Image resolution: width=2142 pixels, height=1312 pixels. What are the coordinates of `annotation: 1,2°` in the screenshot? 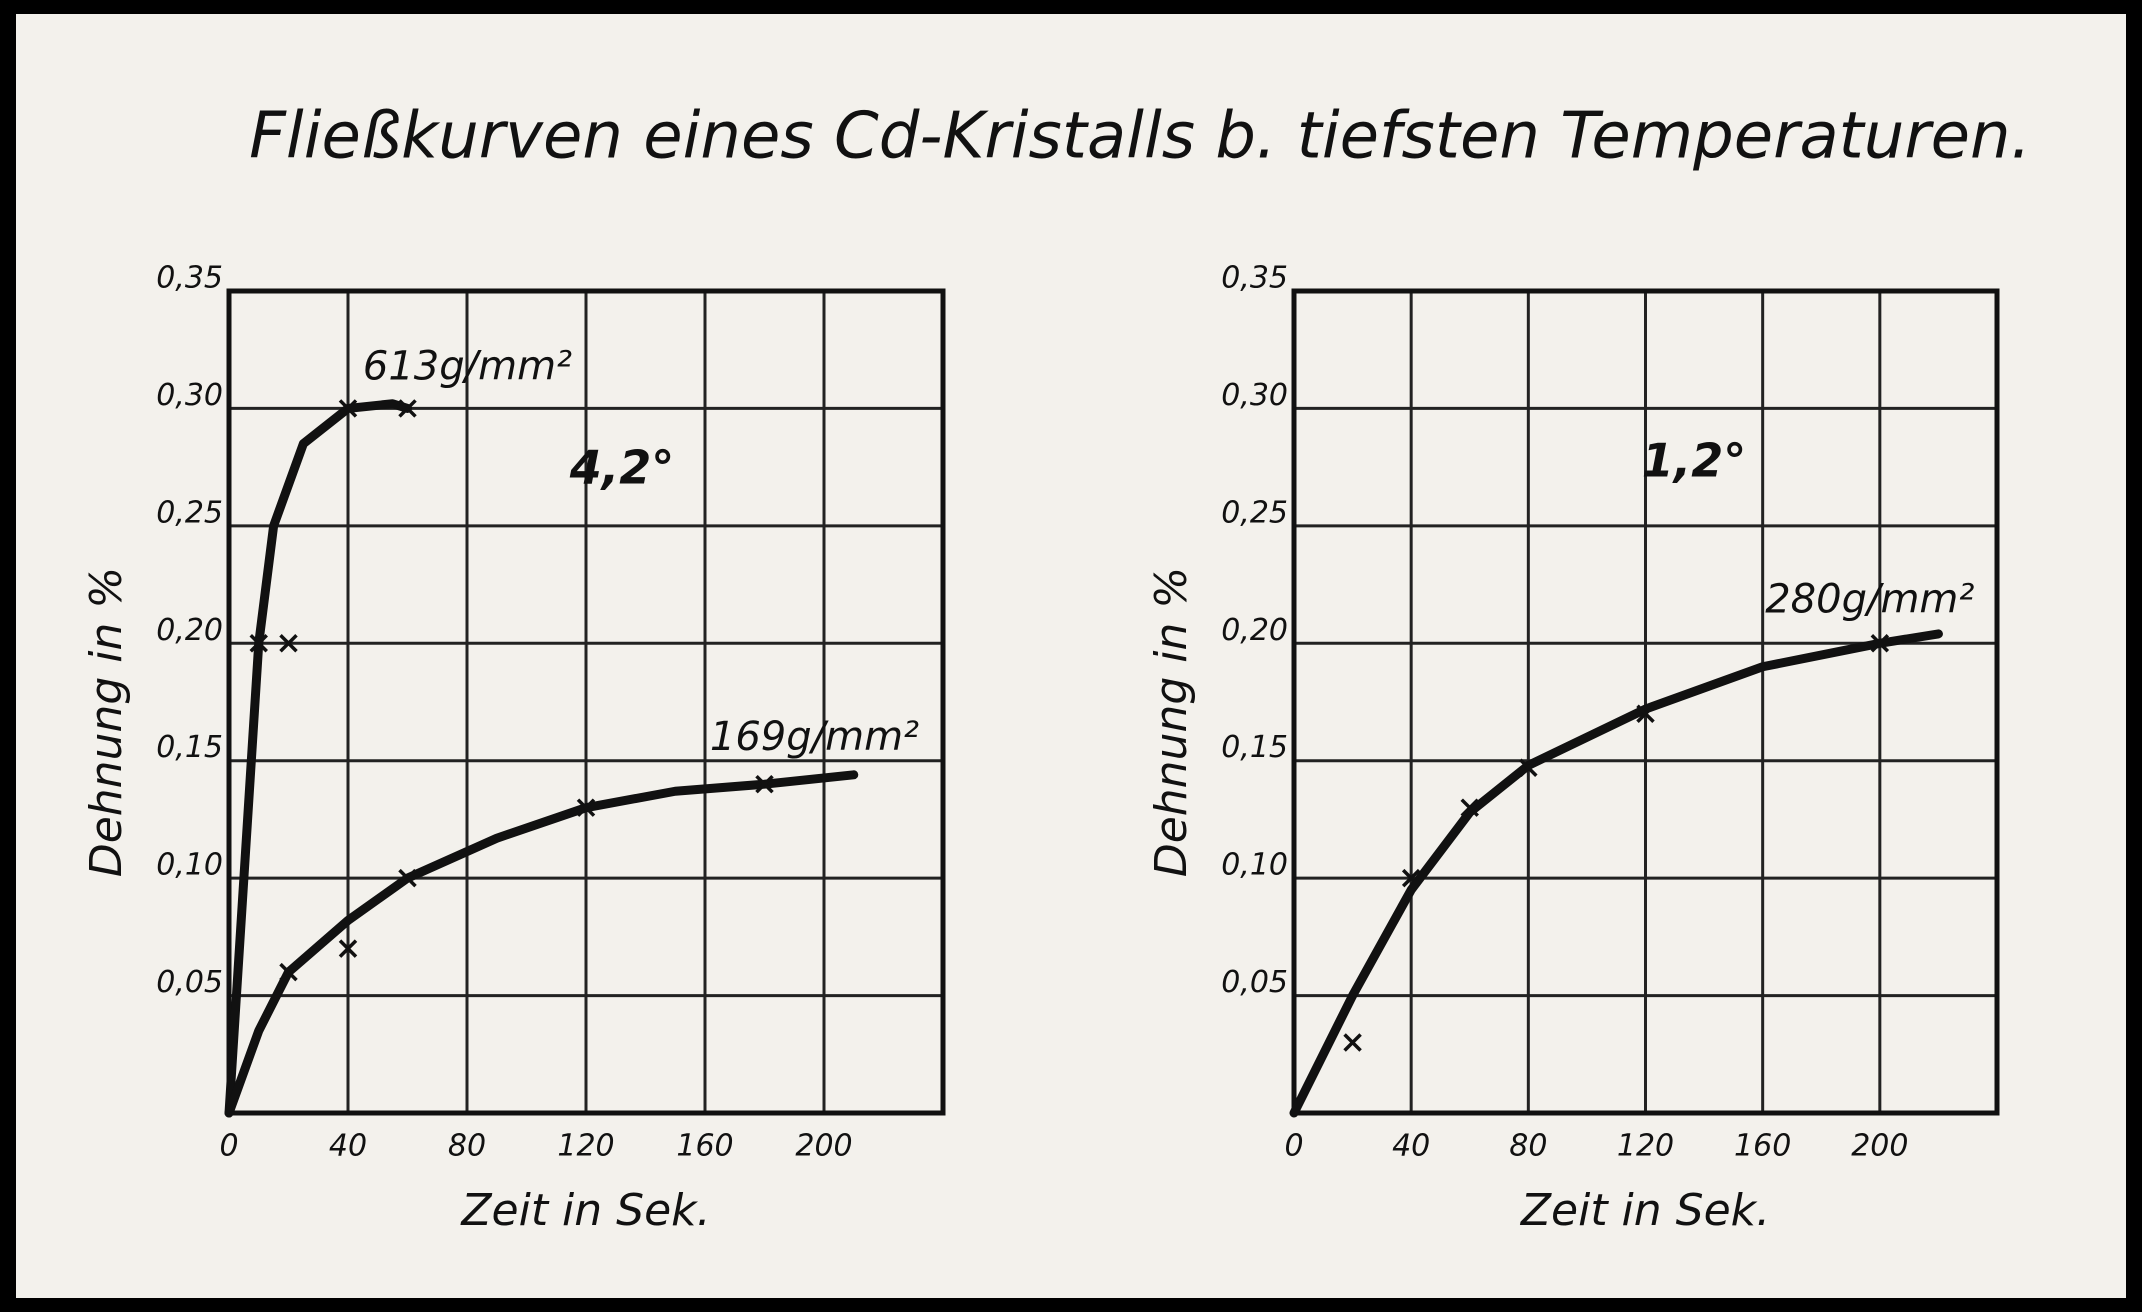 It's located at (1694, 461).